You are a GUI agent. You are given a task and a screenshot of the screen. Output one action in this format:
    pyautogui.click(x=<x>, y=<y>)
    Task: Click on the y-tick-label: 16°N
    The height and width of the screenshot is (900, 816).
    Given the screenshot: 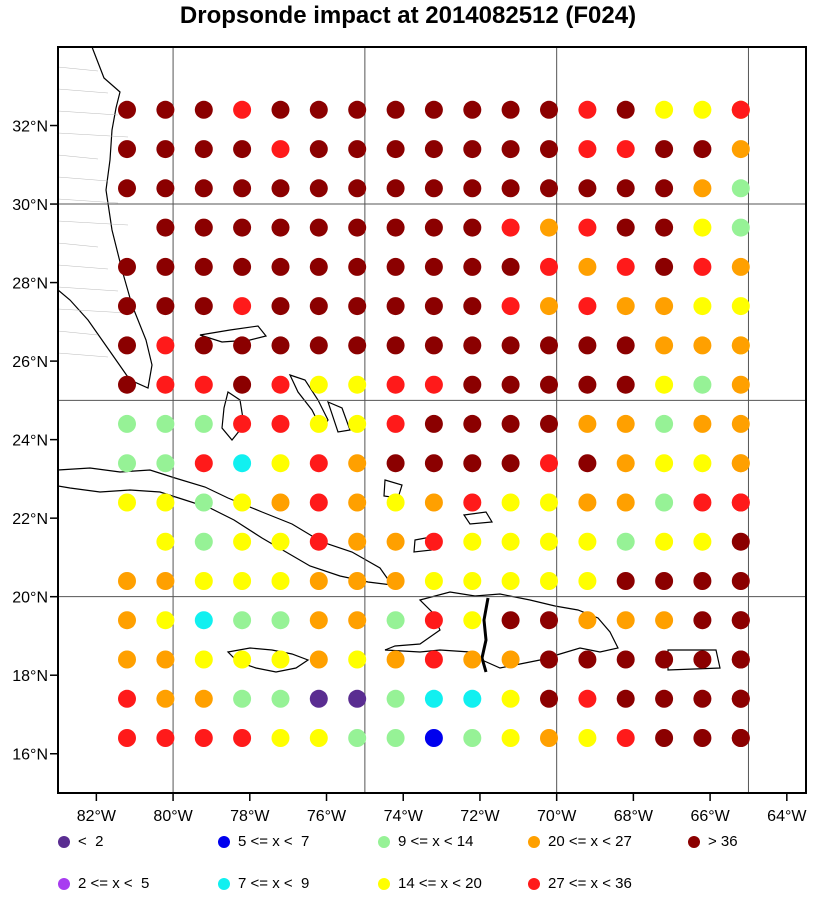 What is the action you would take?
    pyautogui.click(x=30, y=755)
    